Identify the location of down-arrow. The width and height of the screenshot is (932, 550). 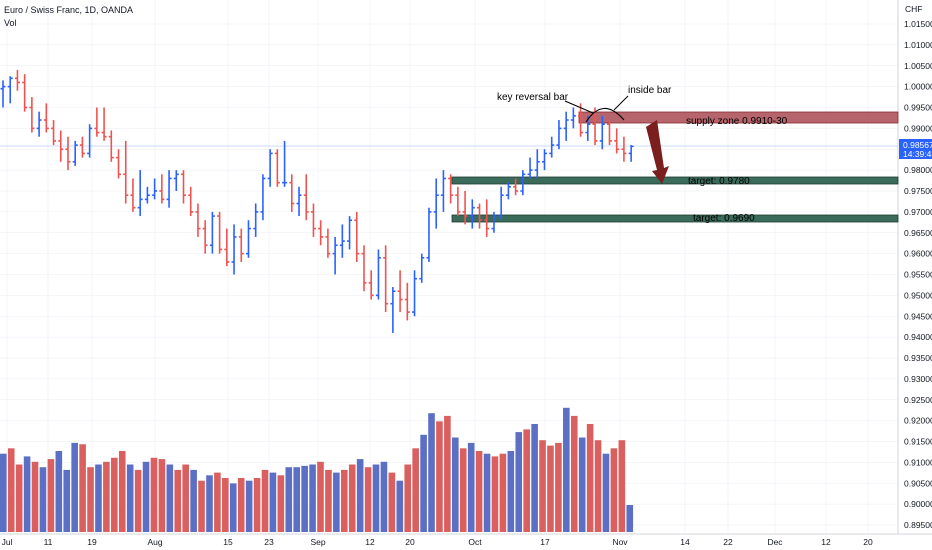
(657, 152).